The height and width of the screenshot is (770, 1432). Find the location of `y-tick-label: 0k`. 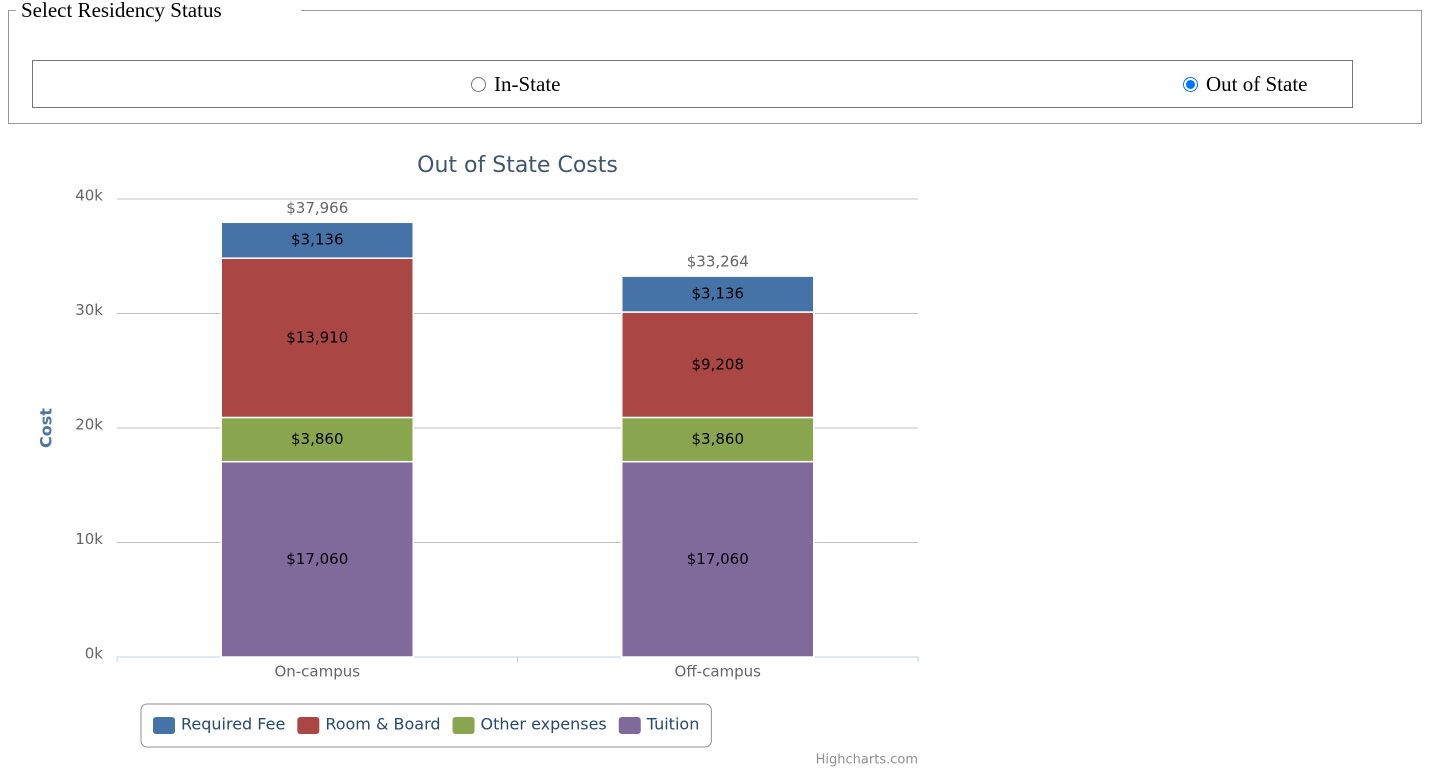

y-tick-label: 0k is located at coordinates (94, 654).